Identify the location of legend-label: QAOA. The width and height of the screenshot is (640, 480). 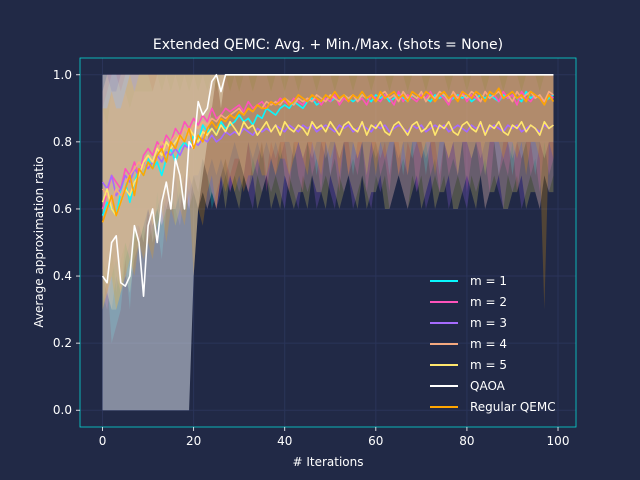
(488, 386).